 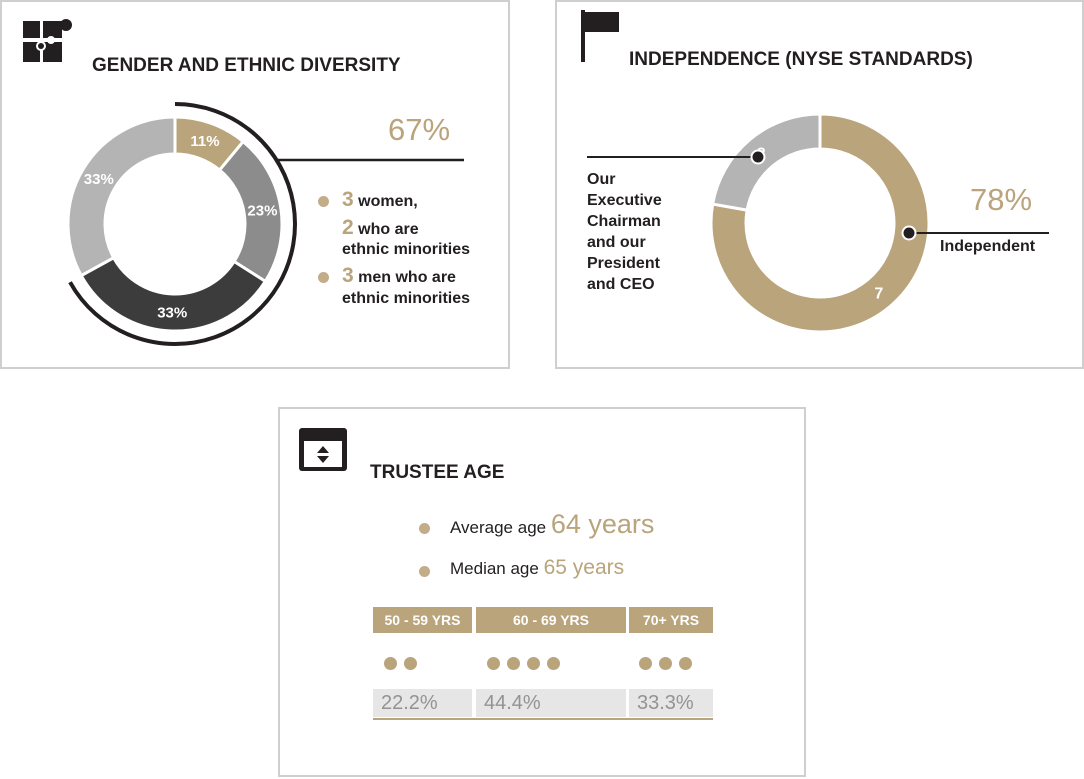 What do you see at coordinates (624, 221) in the screenshot?
I see `executive-label-line: Chairman` at bounding box center [624, 221].